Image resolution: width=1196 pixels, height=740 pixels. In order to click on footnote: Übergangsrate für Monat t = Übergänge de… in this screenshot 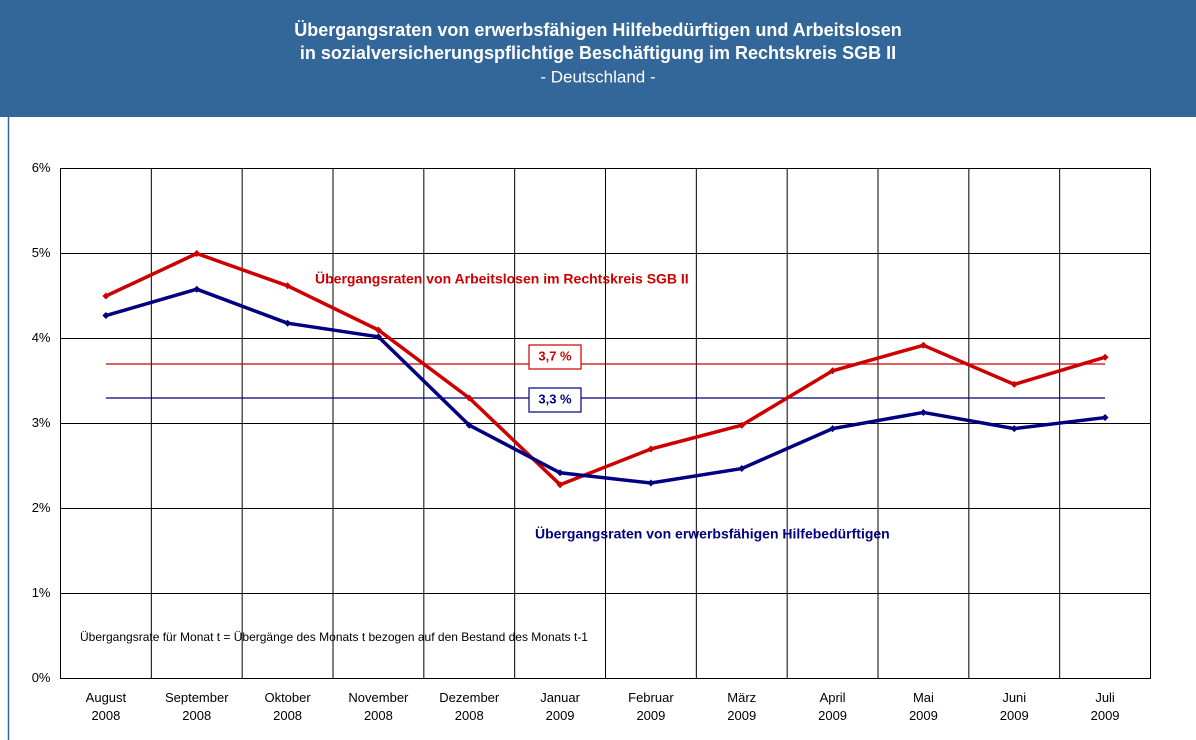, I will do `click(334, 637)`.